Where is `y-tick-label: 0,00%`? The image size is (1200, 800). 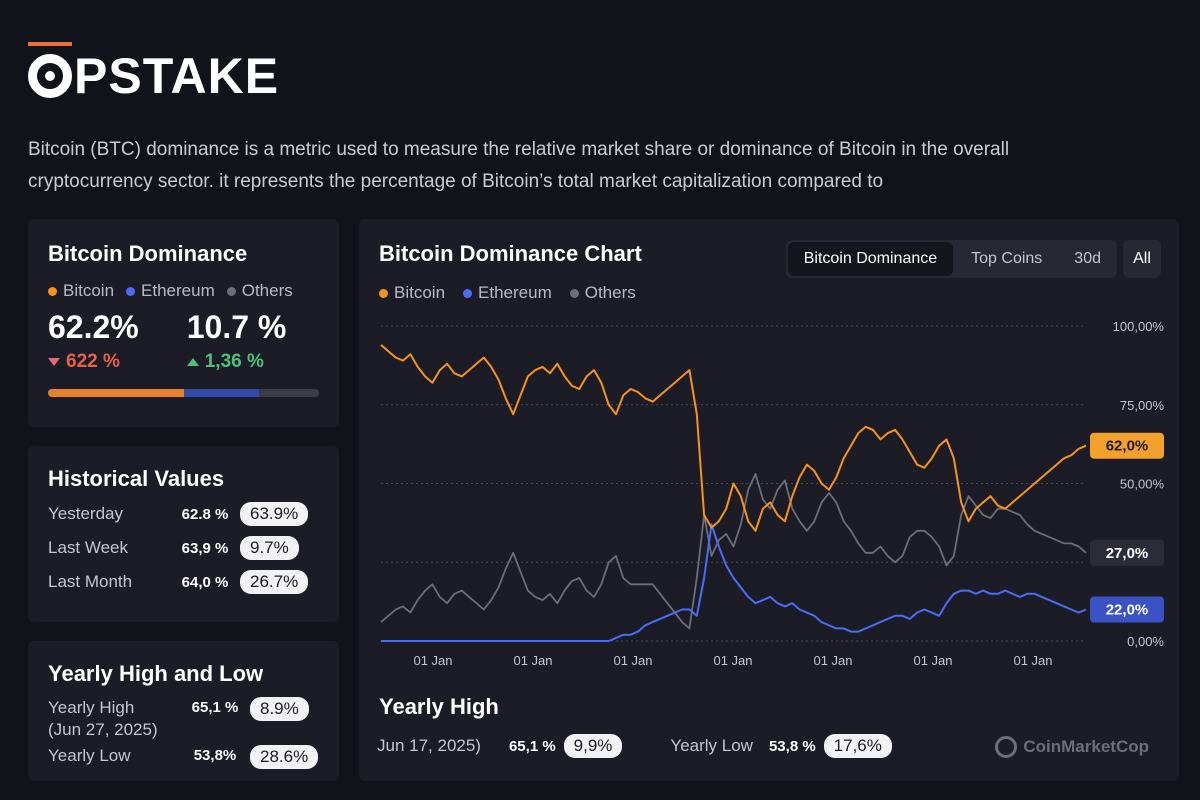 y-tick-label: 0,00% is located at coordinates (1145, 641).